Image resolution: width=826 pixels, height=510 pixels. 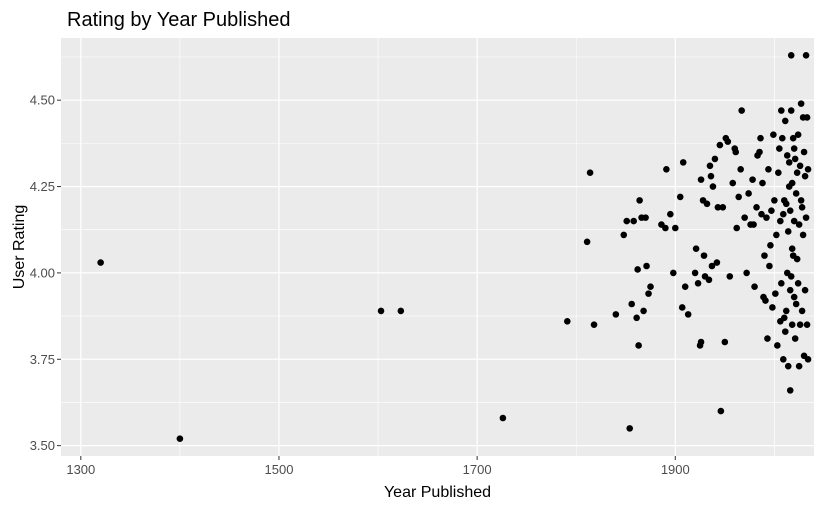 What do you see at coordinates (42, 186) in the screenshot?
I see `y-tick-label: 4.25` at bounding box center [42, 186].